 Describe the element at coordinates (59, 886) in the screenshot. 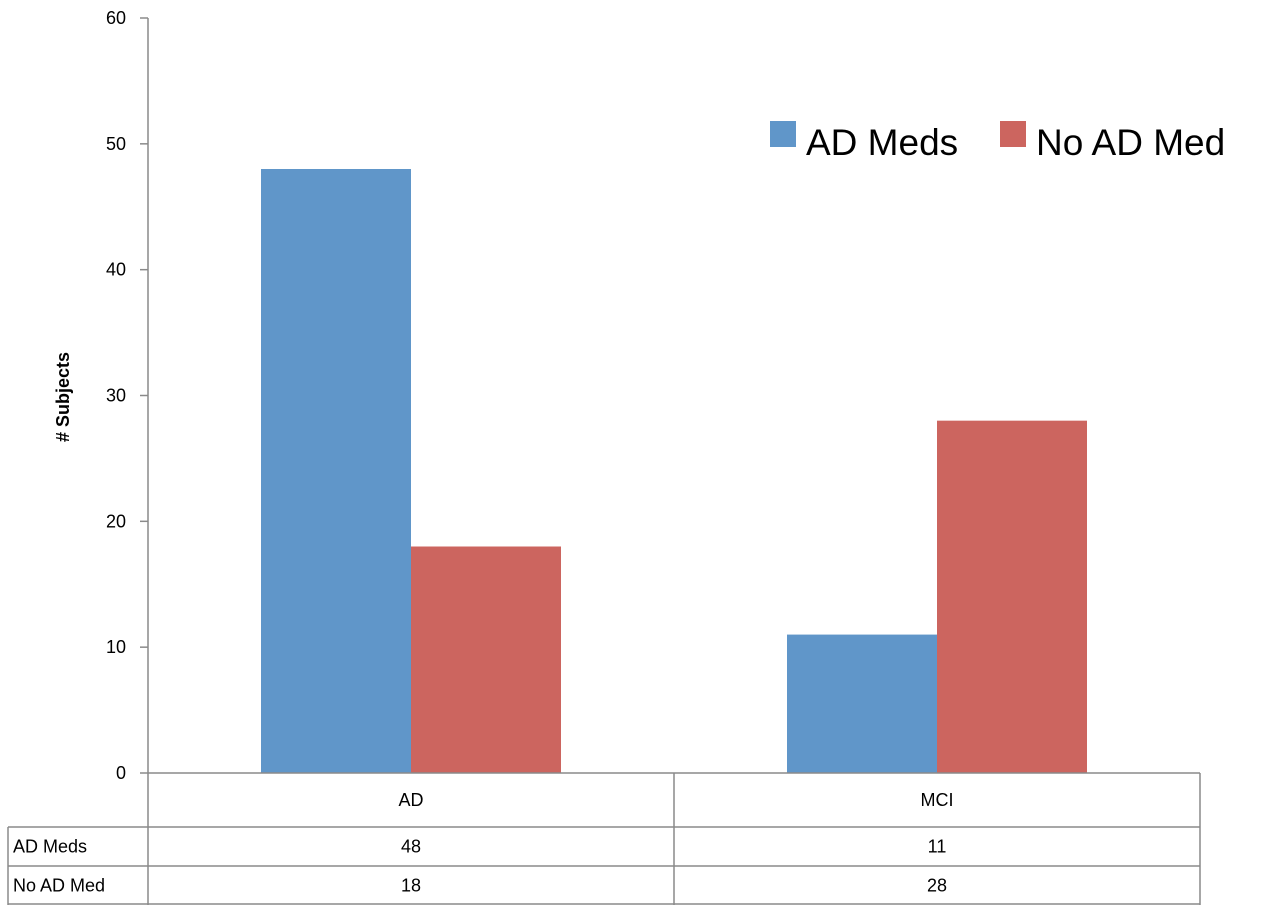

I see `table-series-name: No AD Med` at that location.